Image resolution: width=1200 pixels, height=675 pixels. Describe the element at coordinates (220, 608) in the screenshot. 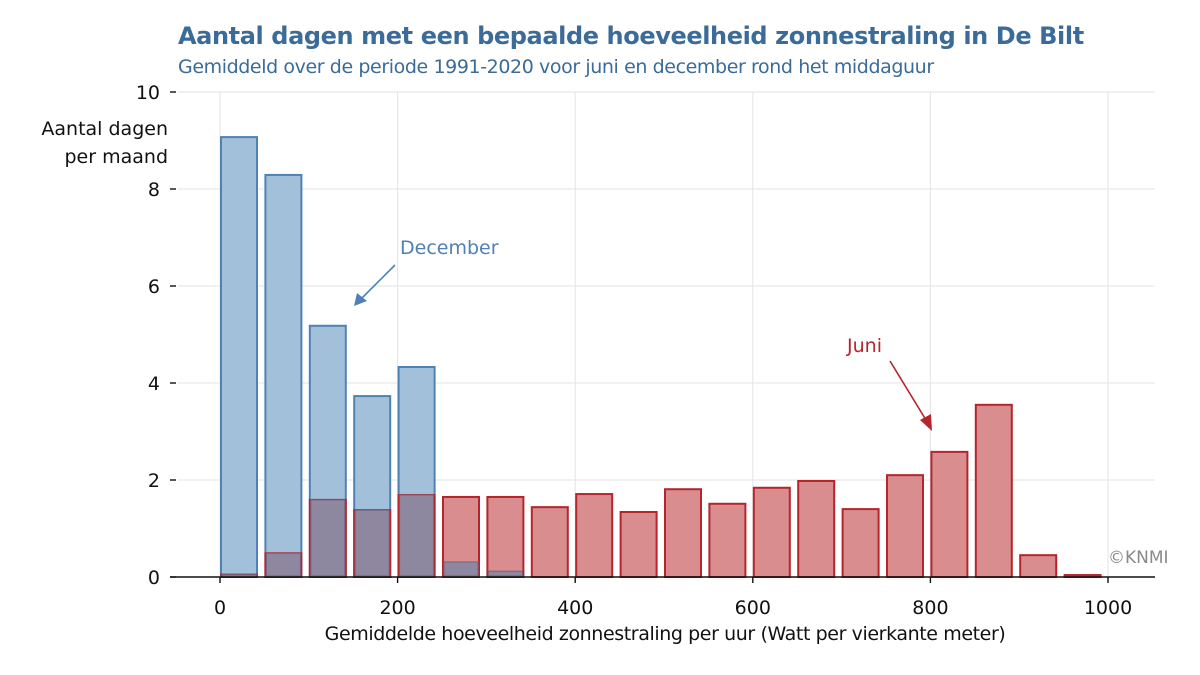

I see `x-tick-label: 0` at that location.